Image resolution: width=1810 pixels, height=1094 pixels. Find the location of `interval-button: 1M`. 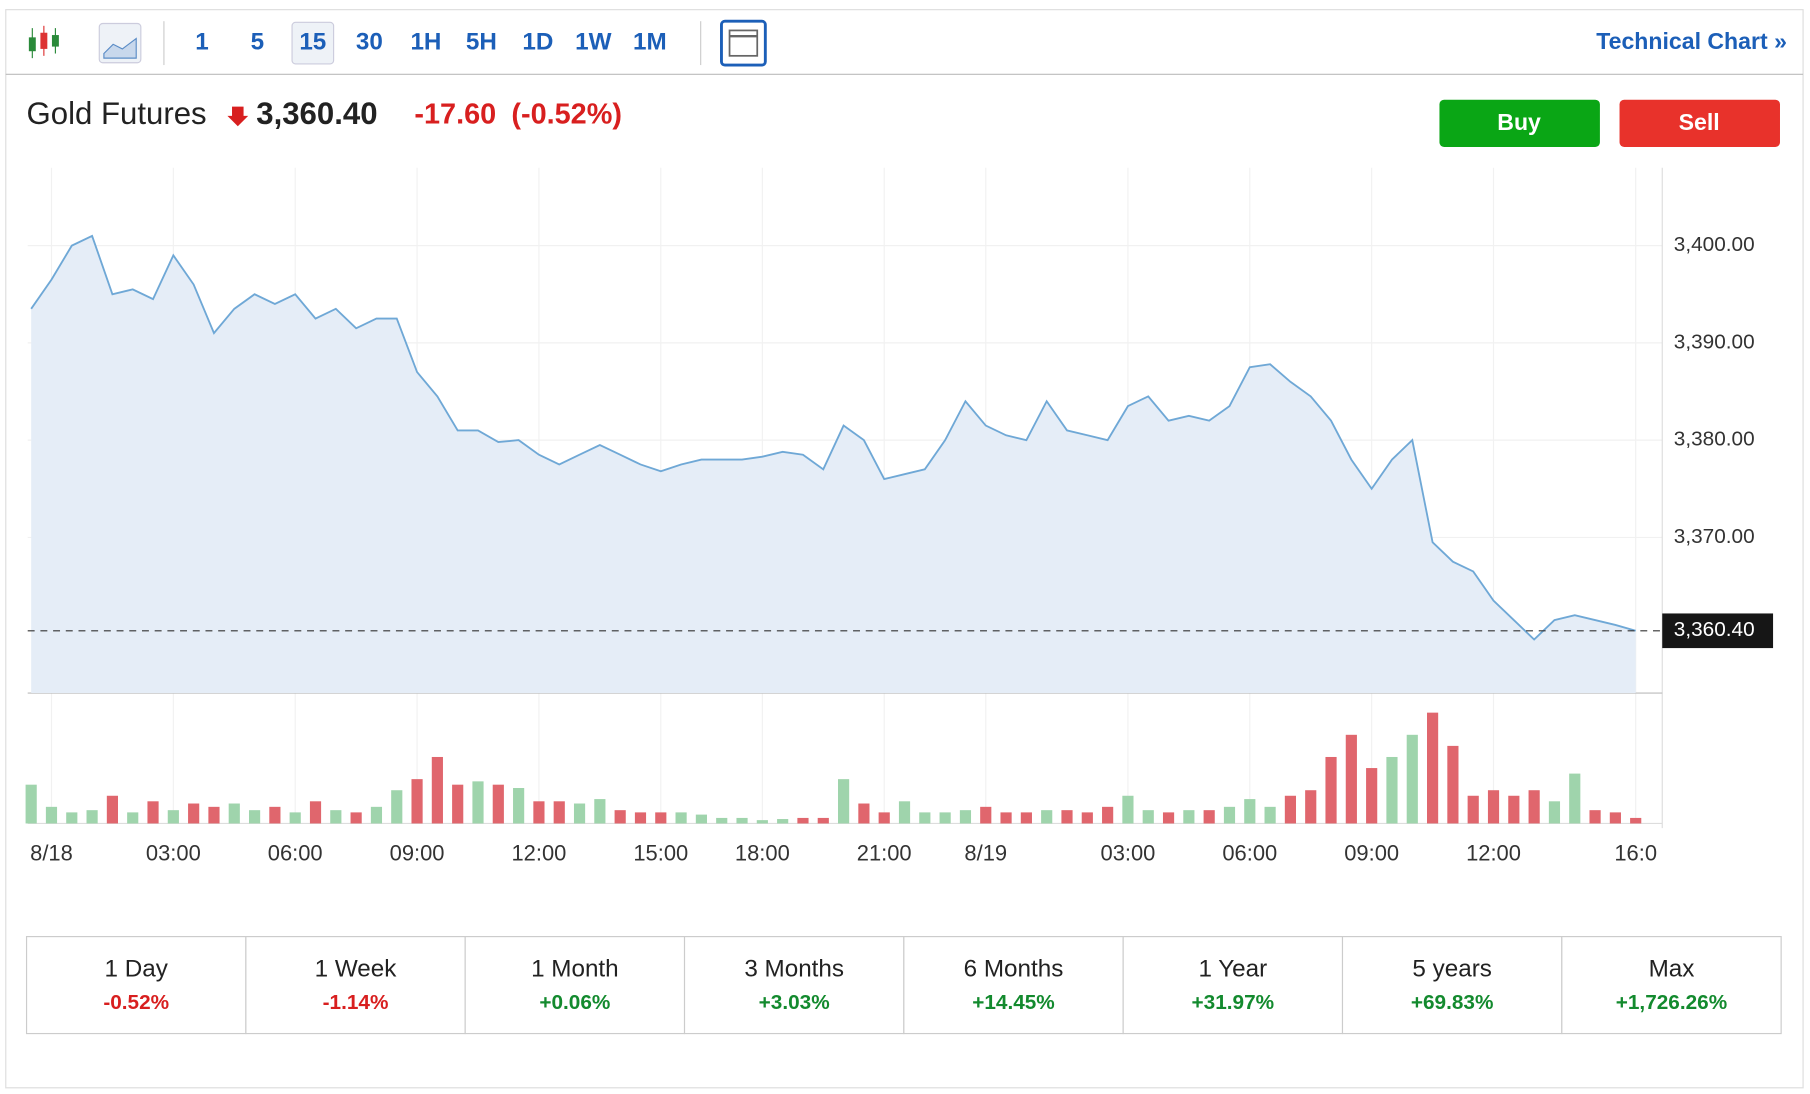

interval-button: 1M is located at coordinates (650, 42).